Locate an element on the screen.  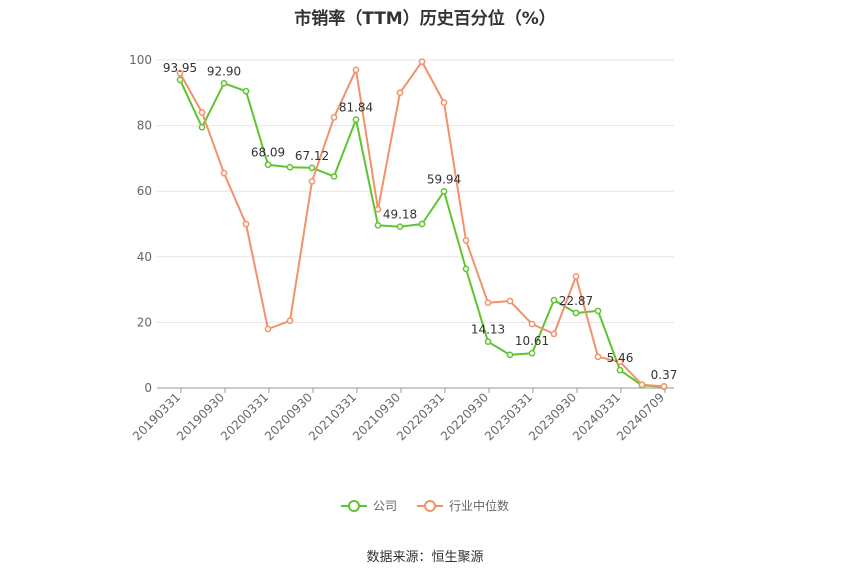
data-label: 67.12 is located at coordinates (312, 156).